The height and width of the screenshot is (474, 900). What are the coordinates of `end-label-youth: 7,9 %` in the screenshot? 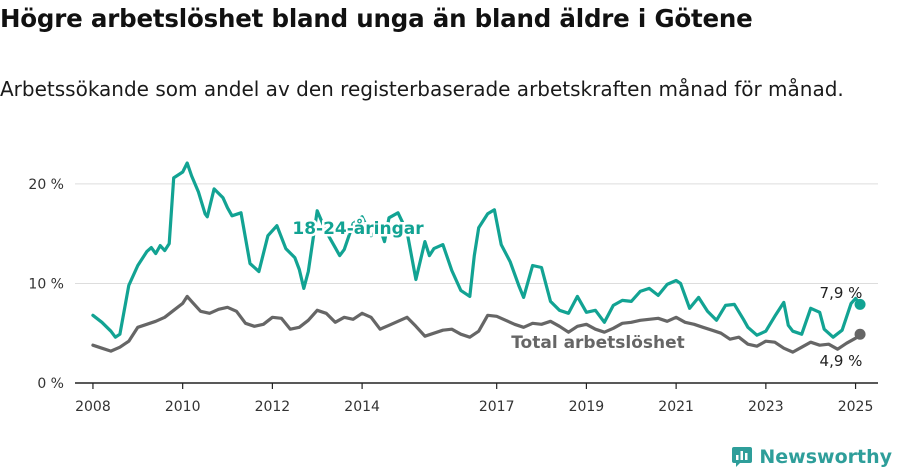 It's located at (841, 293).